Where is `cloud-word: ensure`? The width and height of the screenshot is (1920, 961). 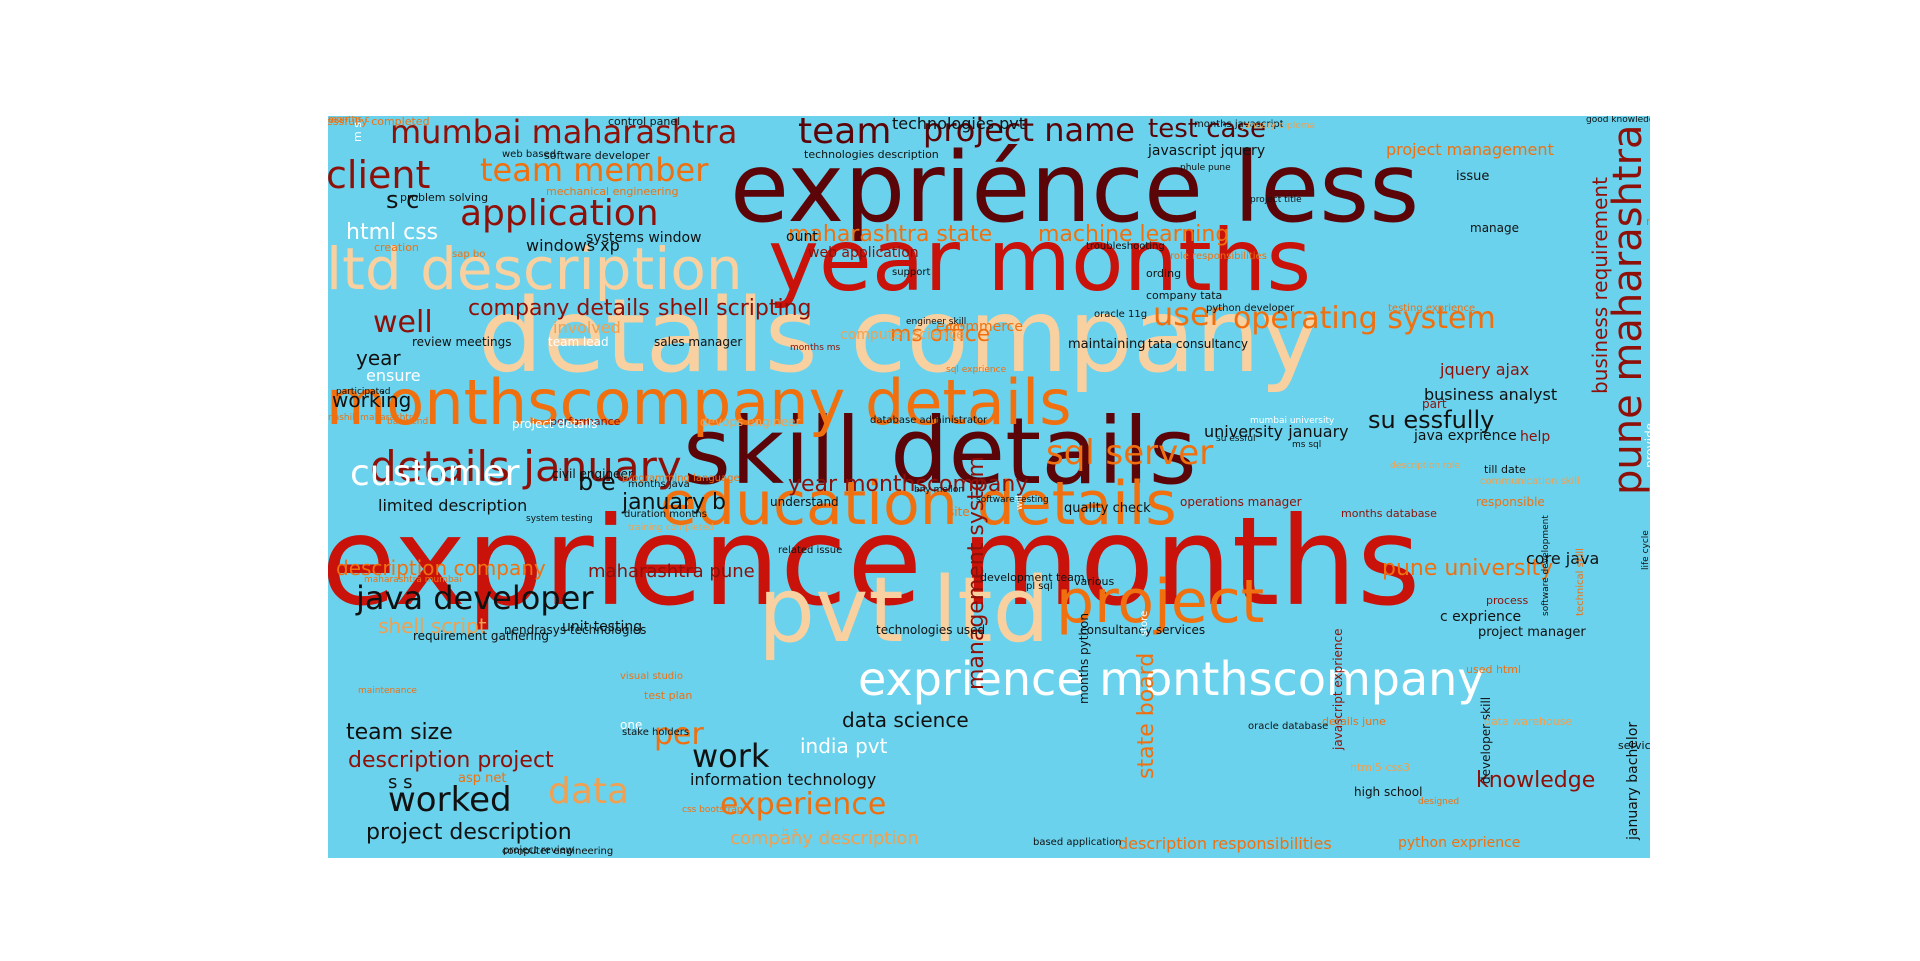
cloud-word: ensure is located at coordinates (393, 375).